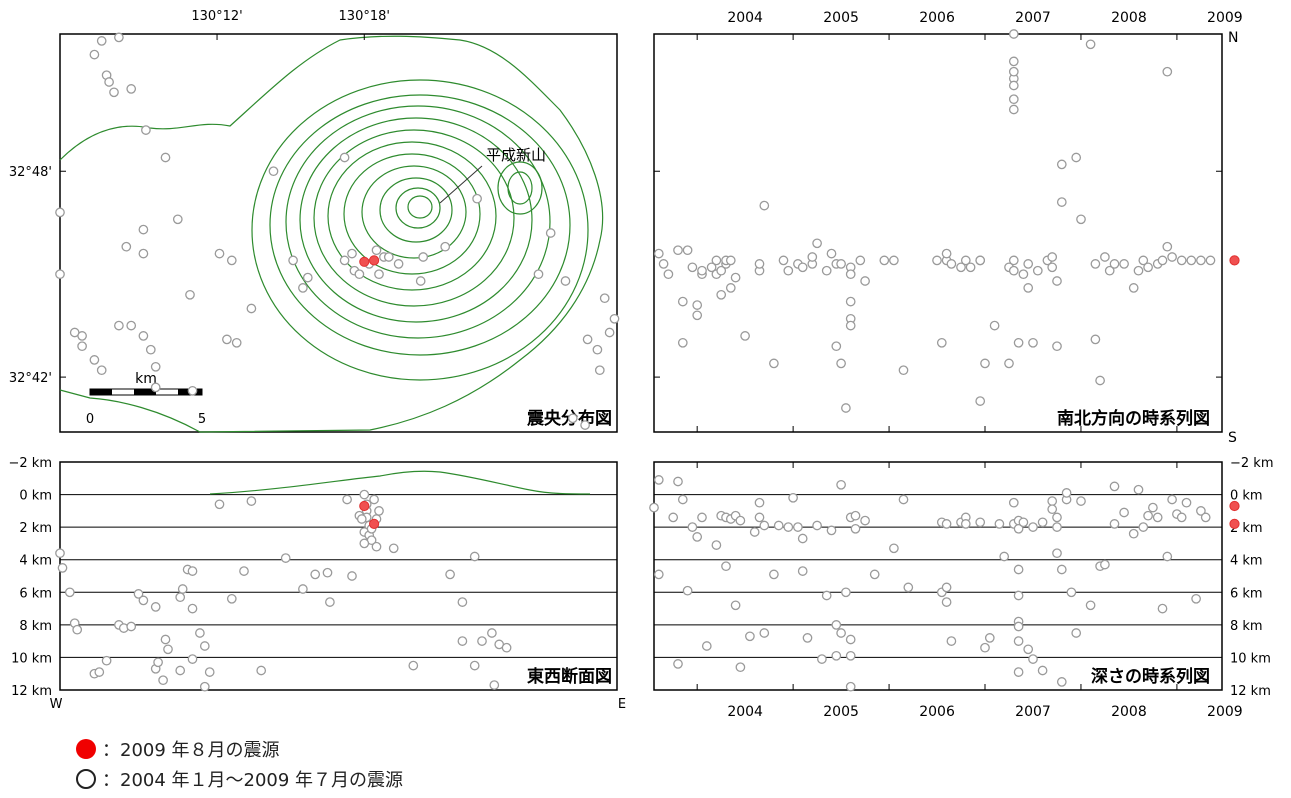 The height and width of the screenshot is (798, 1291). What do you see at coordinates (1233, 38) in the screenshot?
I see `ns-north-label: N` at bounding box center [1233, 38].